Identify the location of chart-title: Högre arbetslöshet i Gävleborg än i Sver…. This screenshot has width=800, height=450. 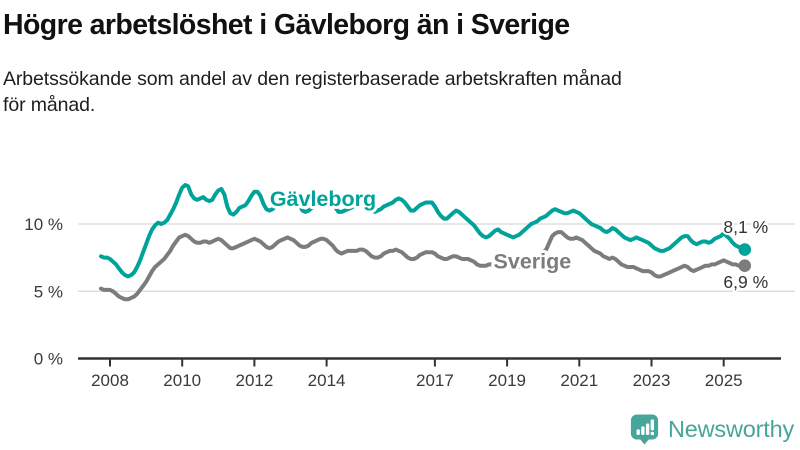
(286, 25).